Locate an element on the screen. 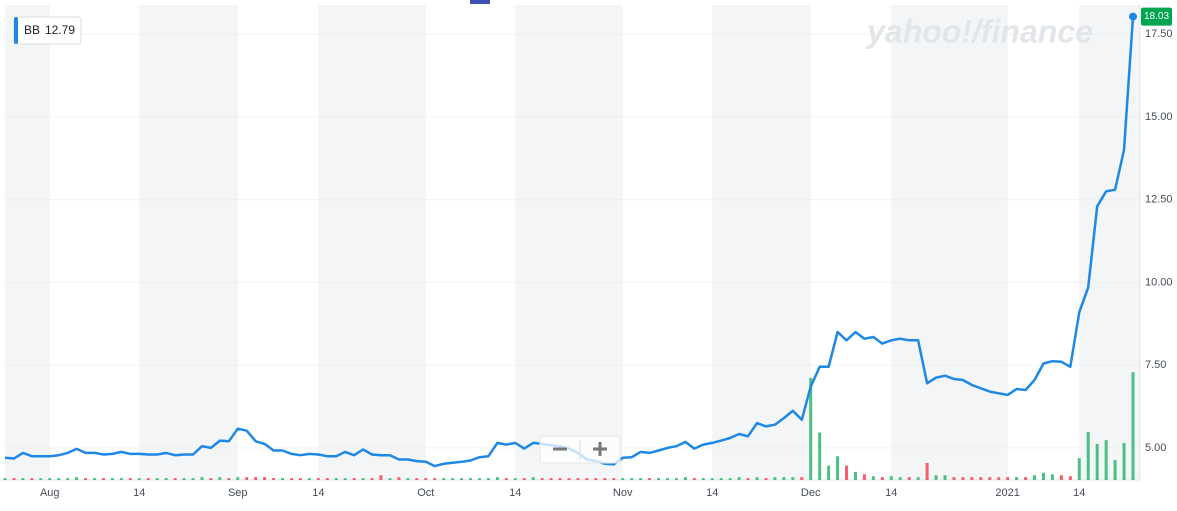 The height and width of the screenshot is (511, 1177). x-tick-label: Oct is located at coordinates (425, 493).